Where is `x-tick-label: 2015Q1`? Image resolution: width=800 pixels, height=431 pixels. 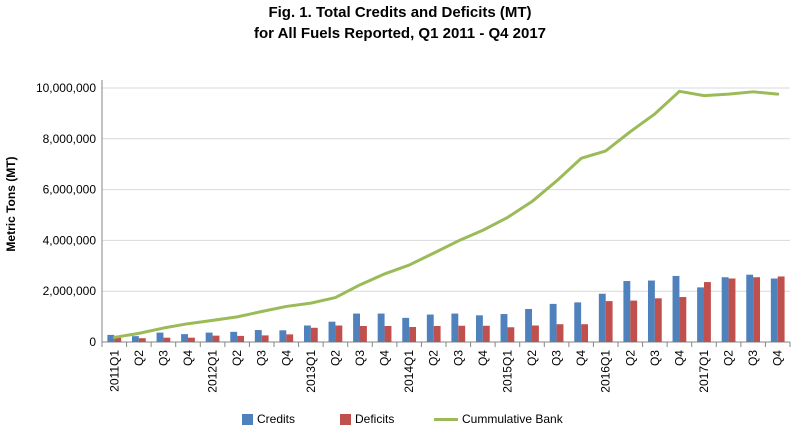 x-tick-label: 2015Q1 is located at coordinates (507, 371).